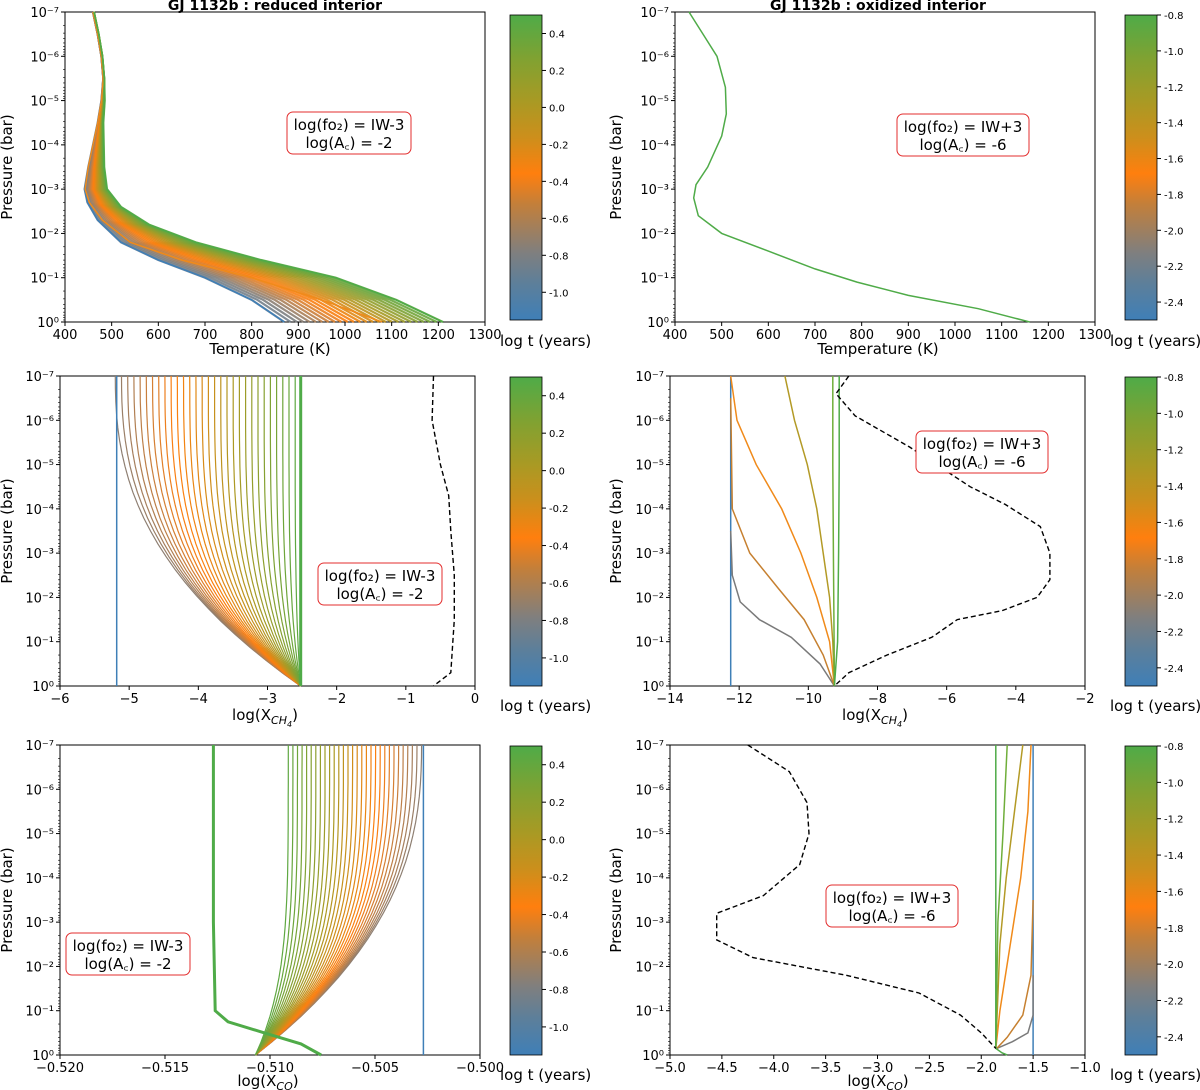  I want to click on x-tick-label: −5, so click(129, 699).